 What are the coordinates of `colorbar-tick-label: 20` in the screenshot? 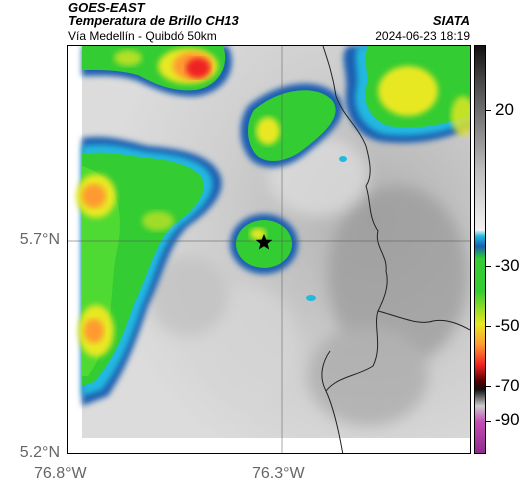 It's located at (504, 109).